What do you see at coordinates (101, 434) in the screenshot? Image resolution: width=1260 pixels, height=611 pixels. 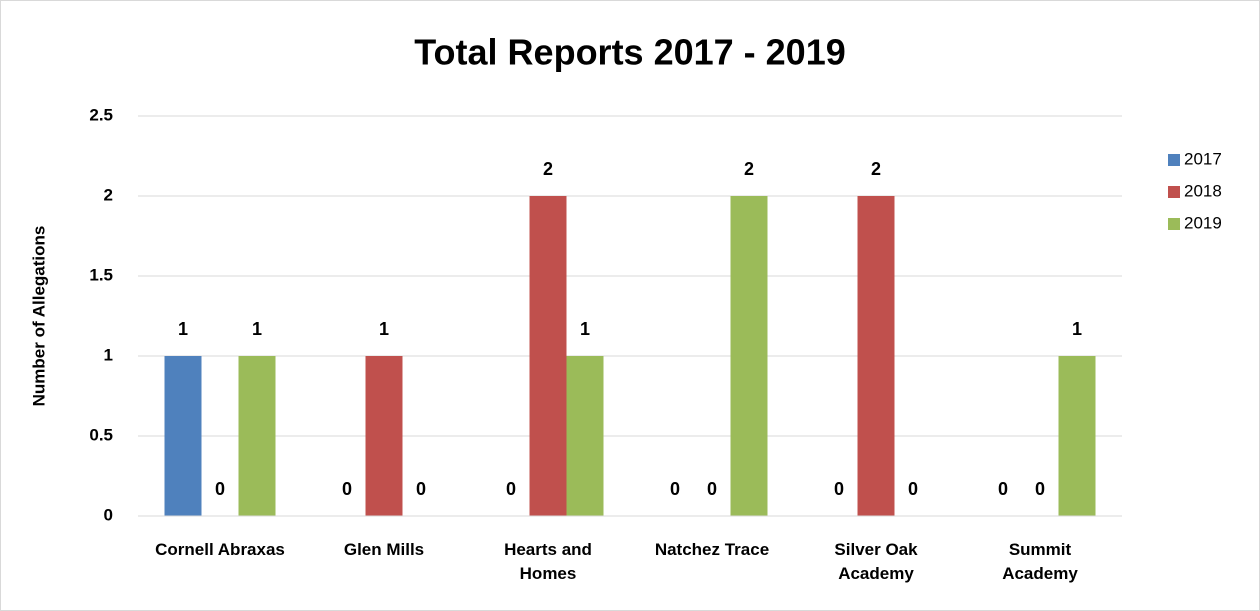 I see `y-tick-label: 0.5` at bounding box center [101, 434].